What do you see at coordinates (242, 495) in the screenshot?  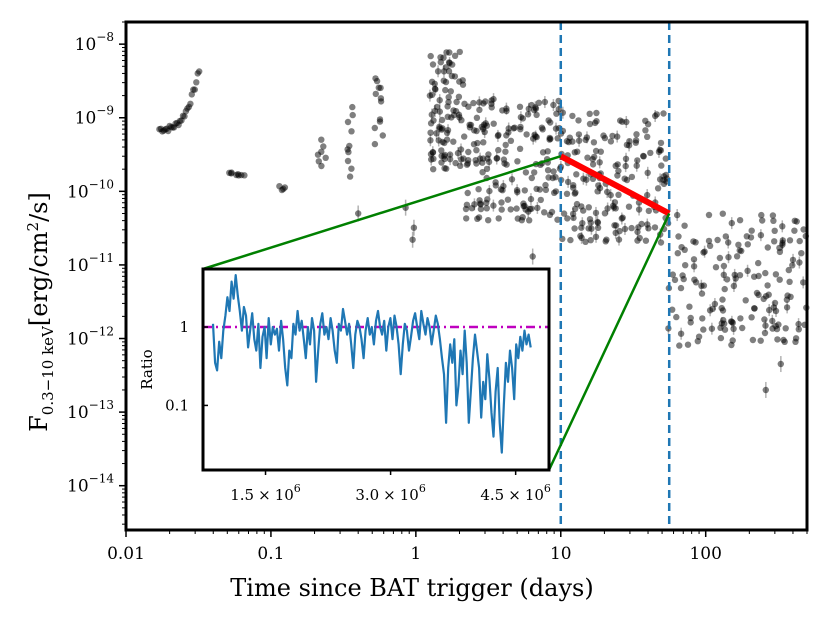 I see `inset-x-tick-mantissa: 1.5` at bounding box center [242, 495].